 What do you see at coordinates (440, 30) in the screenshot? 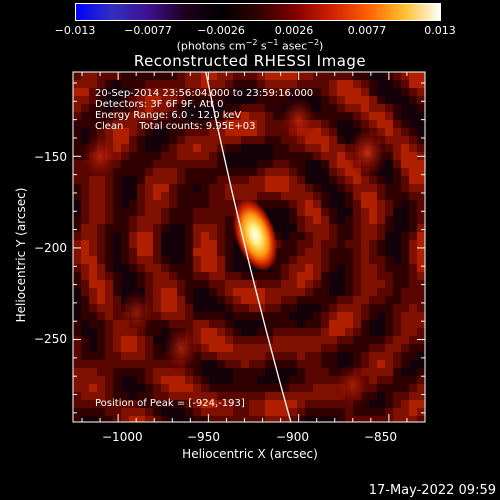
I see `colorbar-tick-label: 0.013` at bounding box center [440, 30].